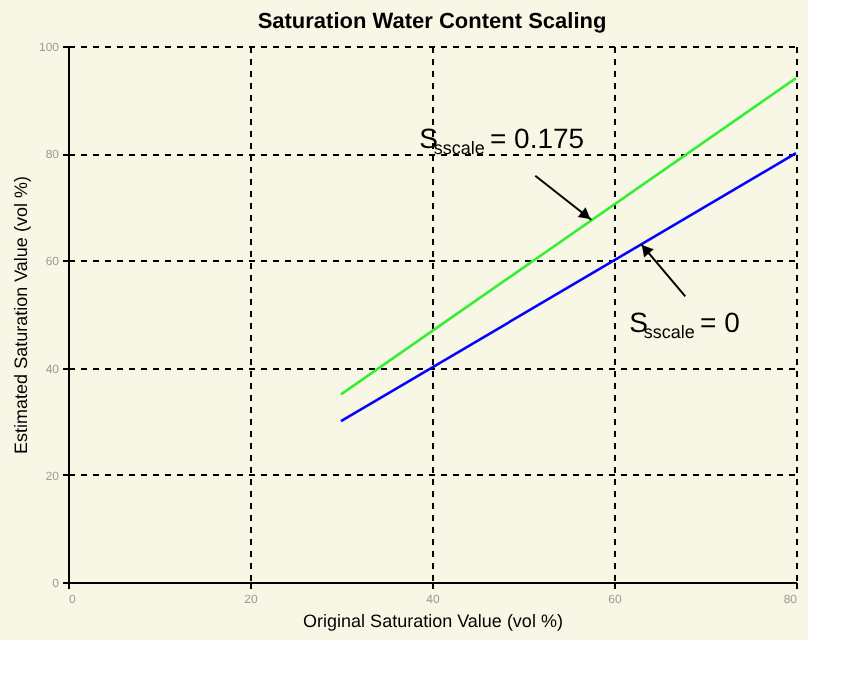  I want to click on x-axis-title: Original Saturation Value (vol %), so click(433, 621).